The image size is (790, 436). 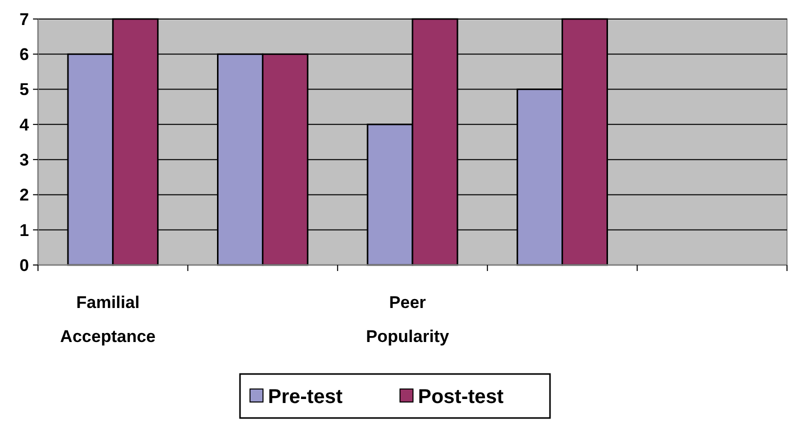 I want to click on y-tick-label: 0, so click(x=24, y=265).